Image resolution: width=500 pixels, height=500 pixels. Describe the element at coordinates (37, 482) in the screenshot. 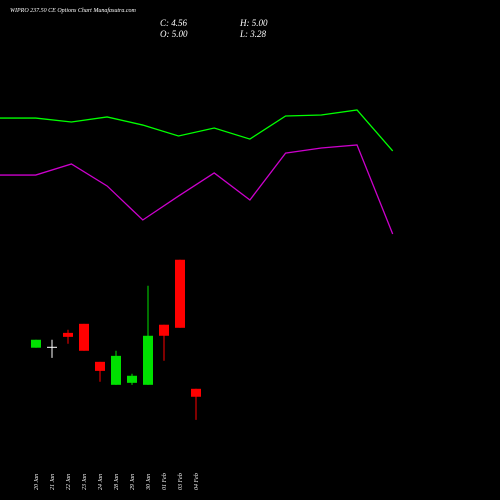

I see `x-tick-label: 20 Jan` at that location.